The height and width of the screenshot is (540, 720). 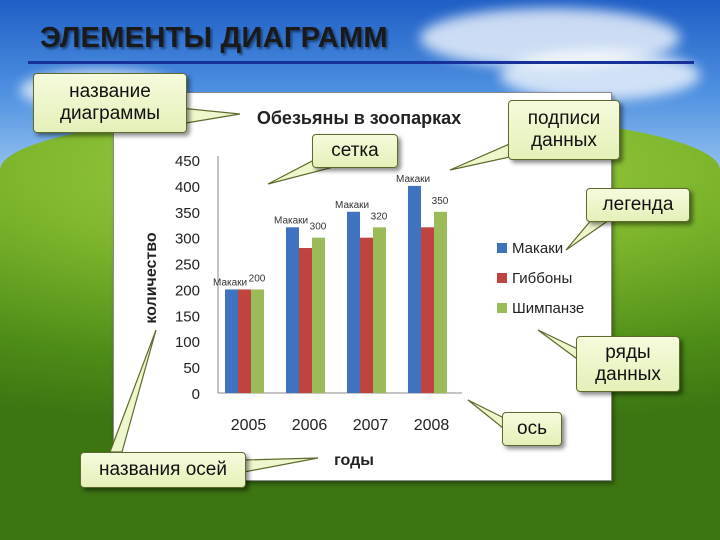 What do you see at coordinates (440, 201) in the screenshot?
I see `data-label: 350` at bounding box center [440, 201].